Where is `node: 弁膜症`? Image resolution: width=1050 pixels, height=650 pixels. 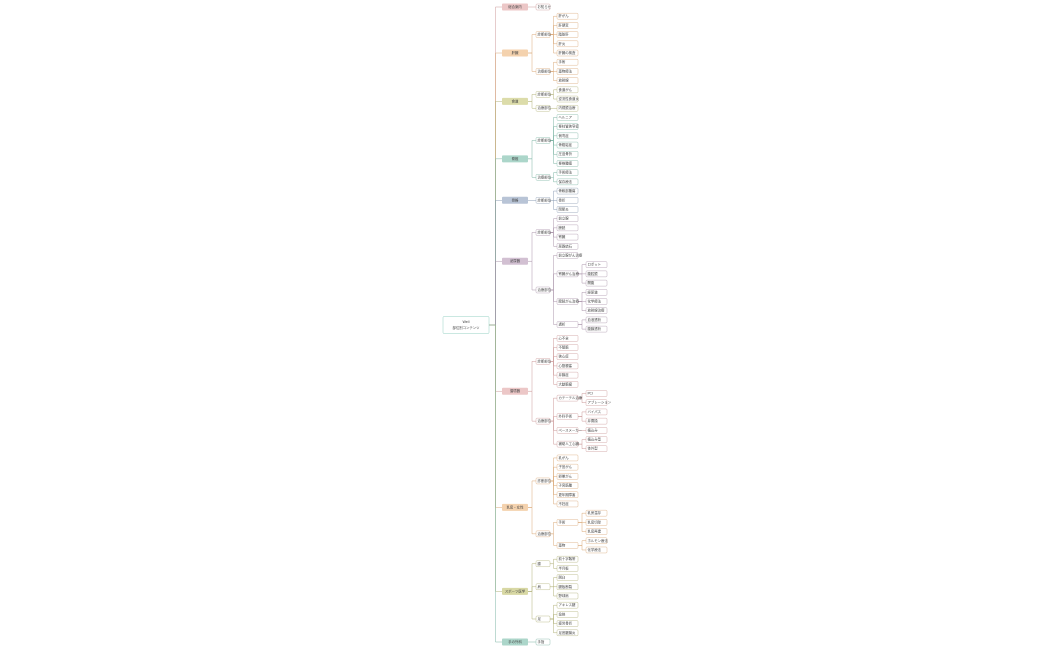
node: 弁膜症 is located at coordinates (567, 375).